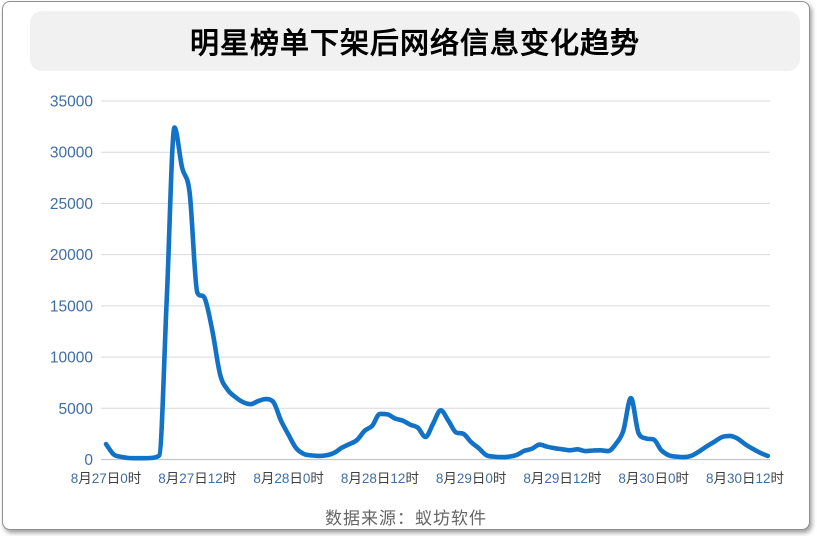  I want to click on x-tick-label: 8月27日12时, so click(197, 478).